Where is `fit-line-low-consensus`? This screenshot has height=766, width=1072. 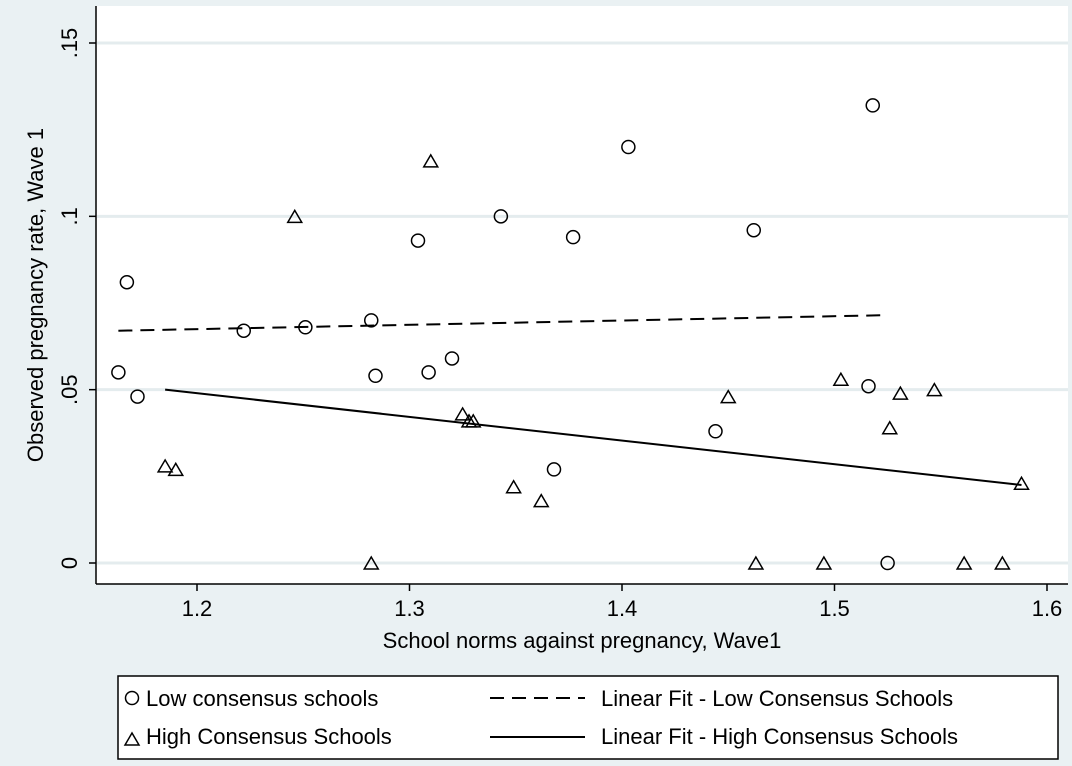 fit-line-low-consensus is located at coordinates (503, 323).